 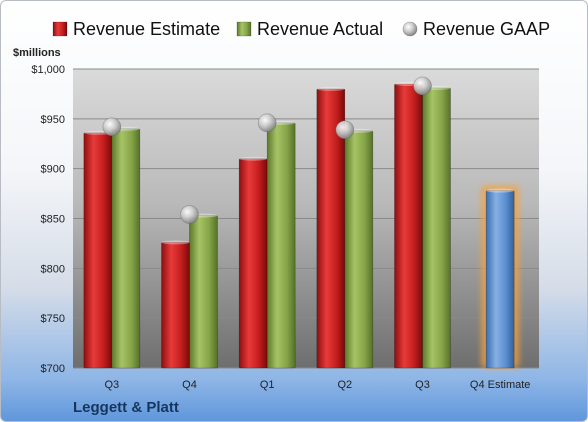 I want to click on y-tick-label: $800, so click(x=53, y=269).